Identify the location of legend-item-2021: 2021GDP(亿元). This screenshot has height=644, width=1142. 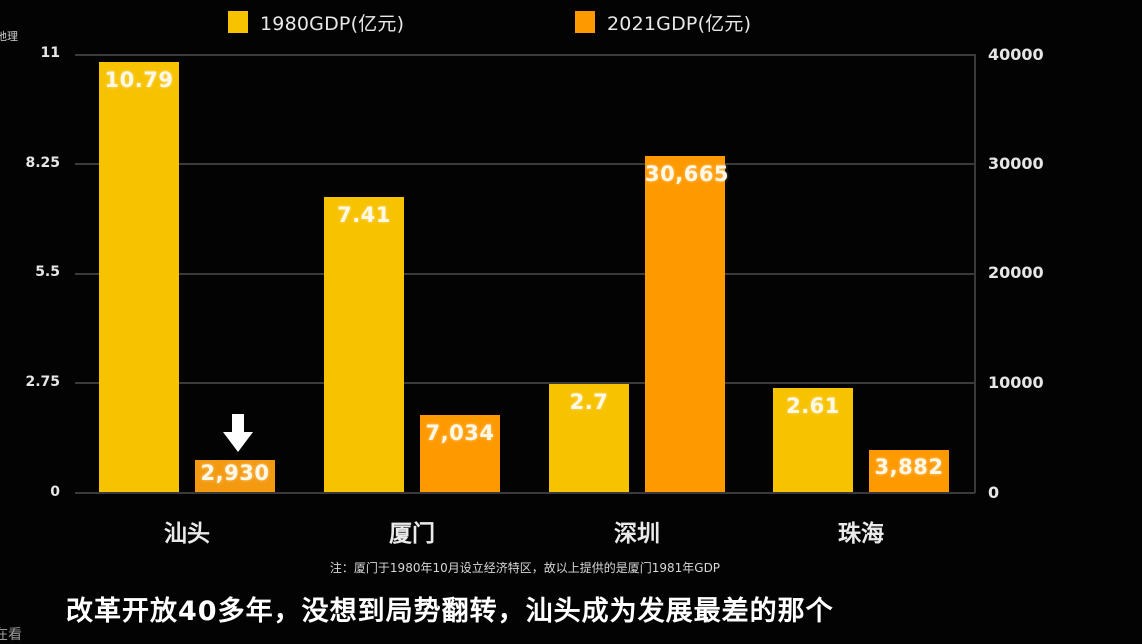
(663, 22).